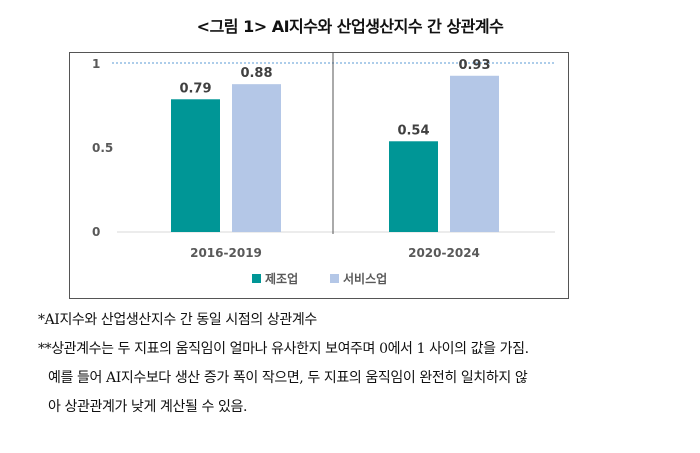  I want to click on footnote-4: 아 상관관계가 낮게 계산될 수 있음., so click(148, 407).